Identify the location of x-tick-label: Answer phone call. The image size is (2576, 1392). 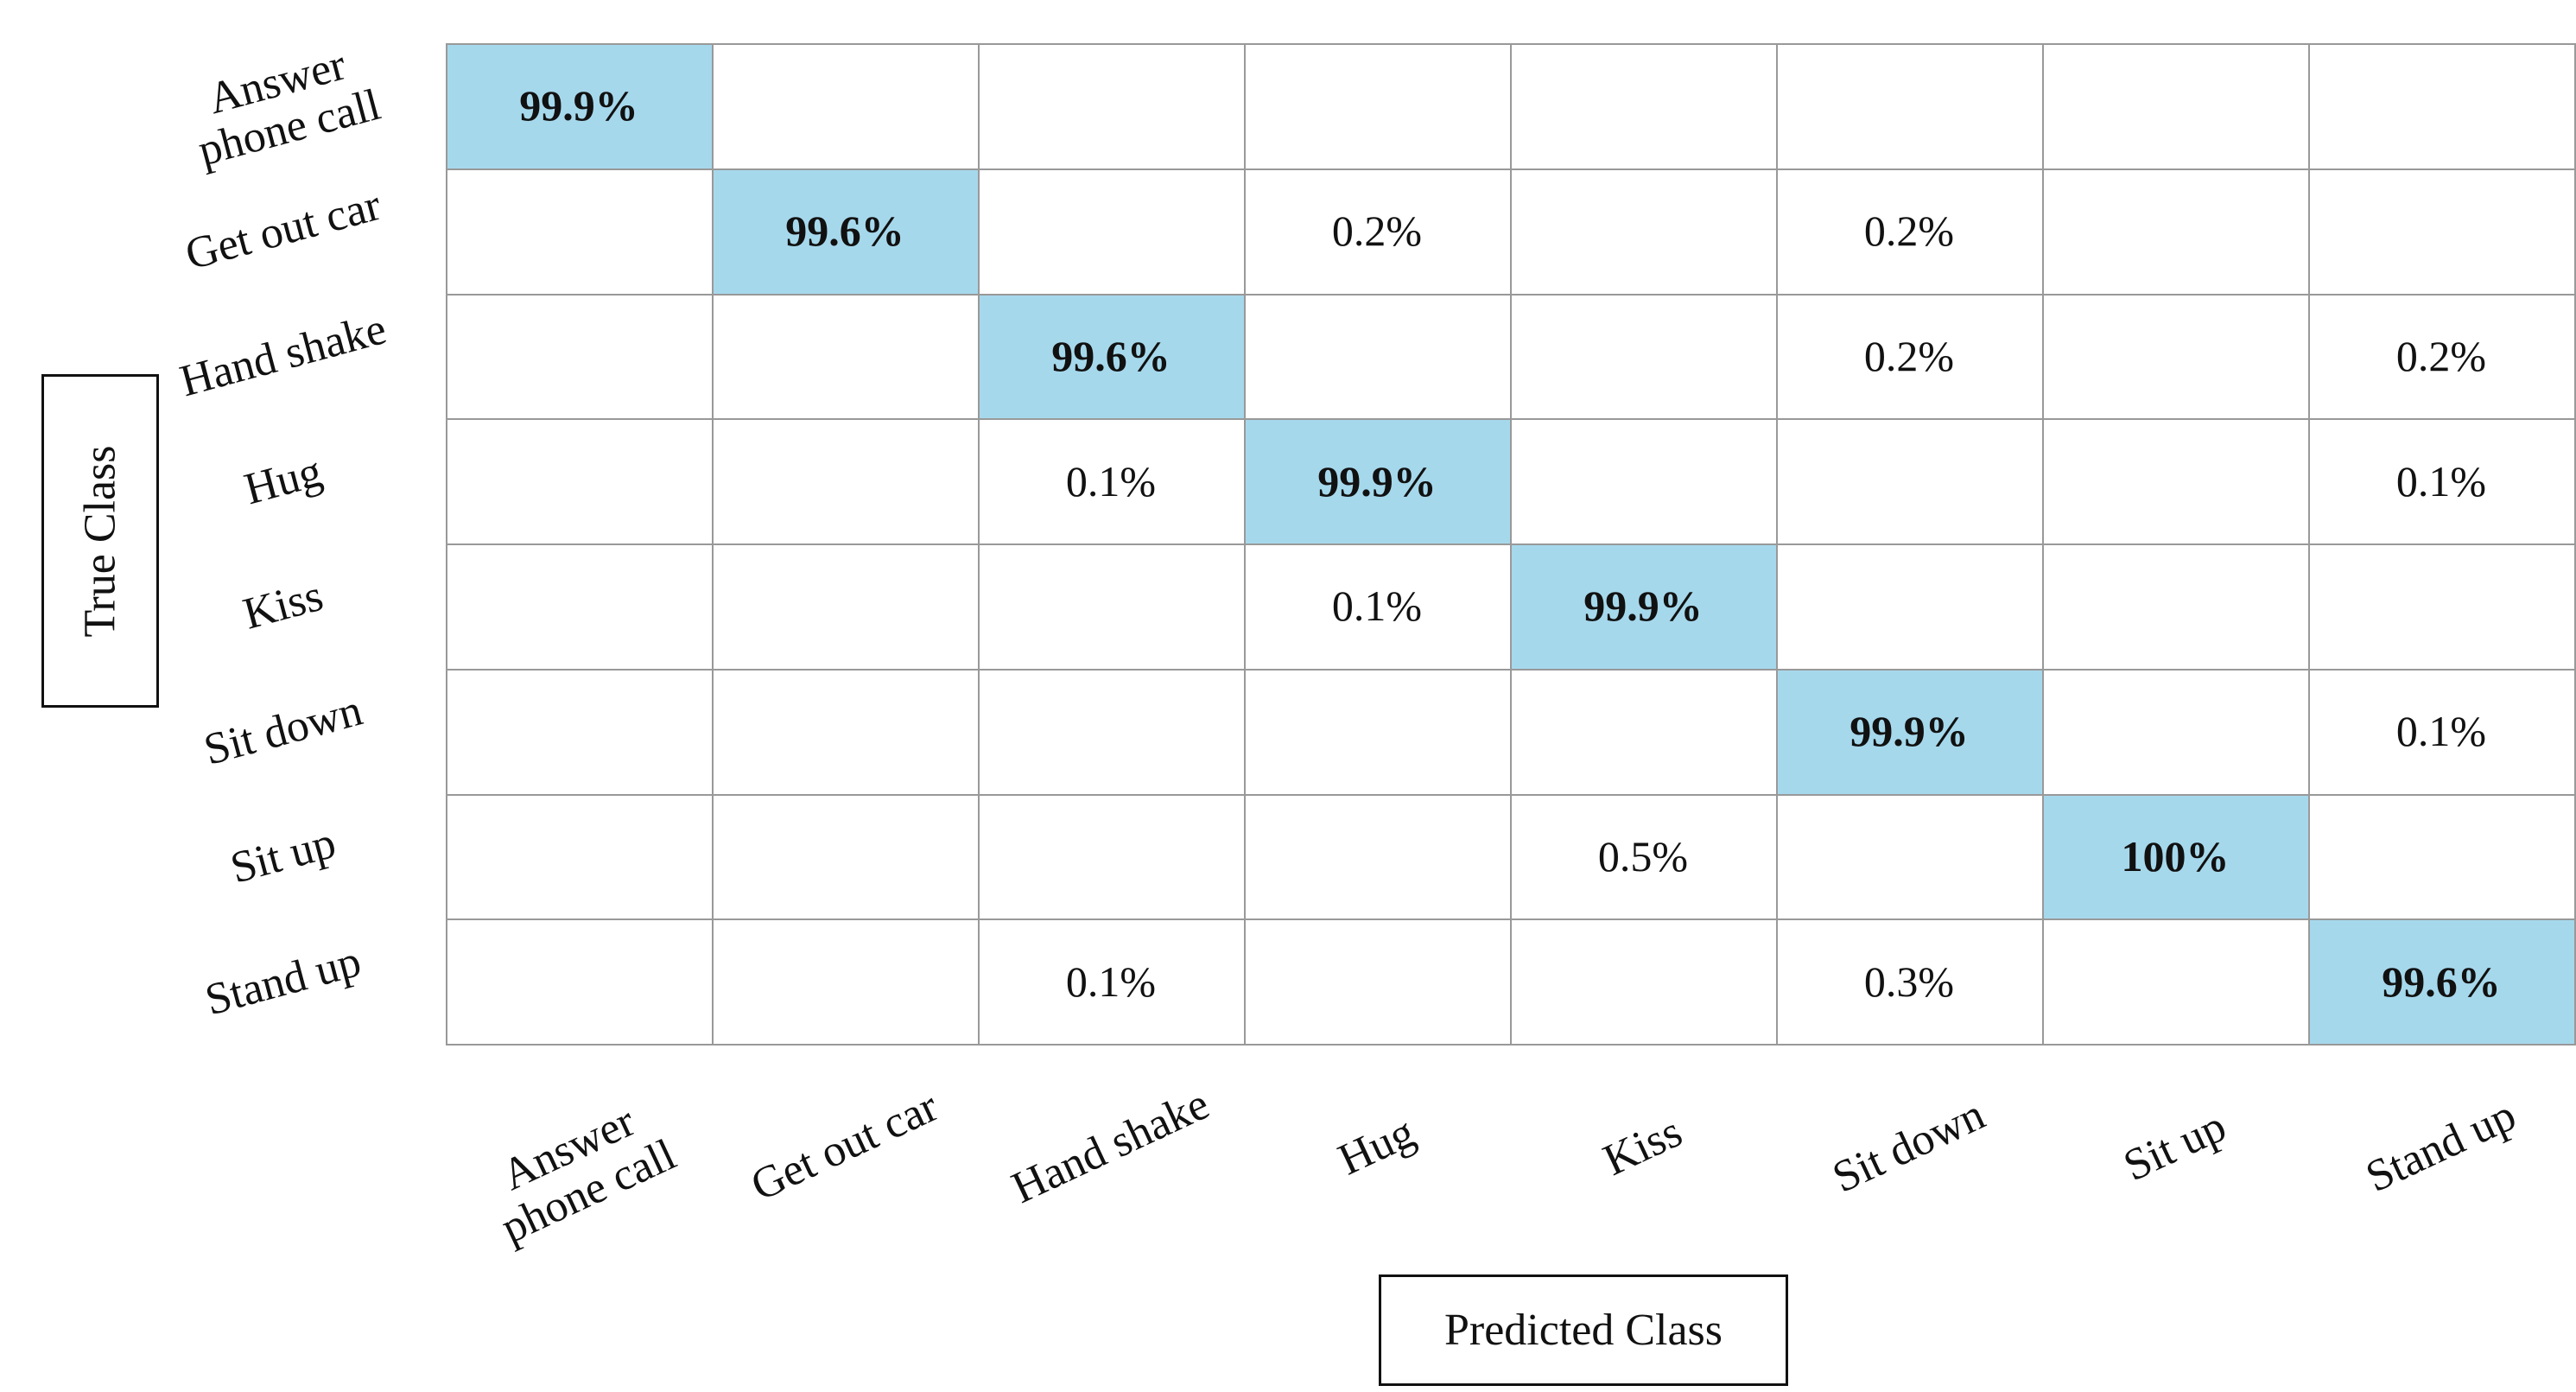
(588, 1174).